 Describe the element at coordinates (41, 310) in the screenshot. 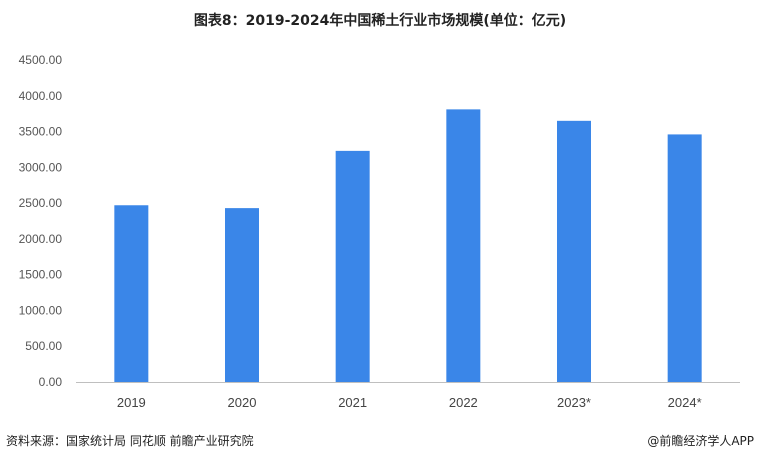

I see `y-tick-label: 1000.00` at that location.